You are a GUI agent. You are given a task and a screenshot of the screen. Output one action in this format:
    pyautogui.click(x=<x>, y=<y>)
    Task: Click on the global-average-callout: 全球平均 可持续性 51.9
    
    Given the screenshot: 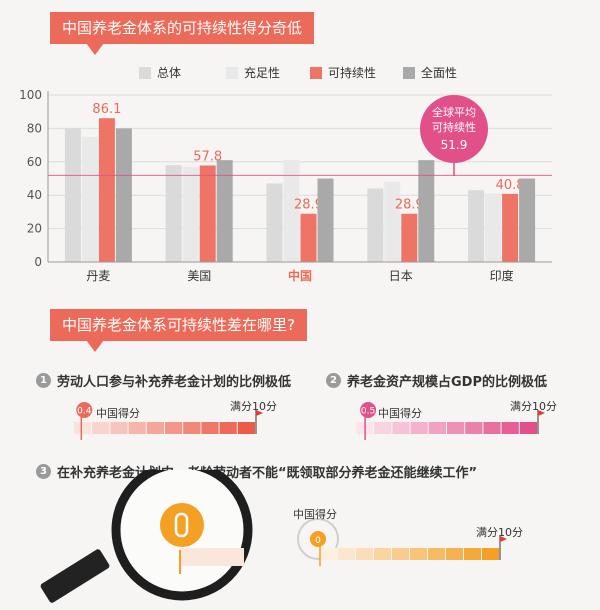 What is the action you would take?
    pyautogui.click(x=454, y=135)
    